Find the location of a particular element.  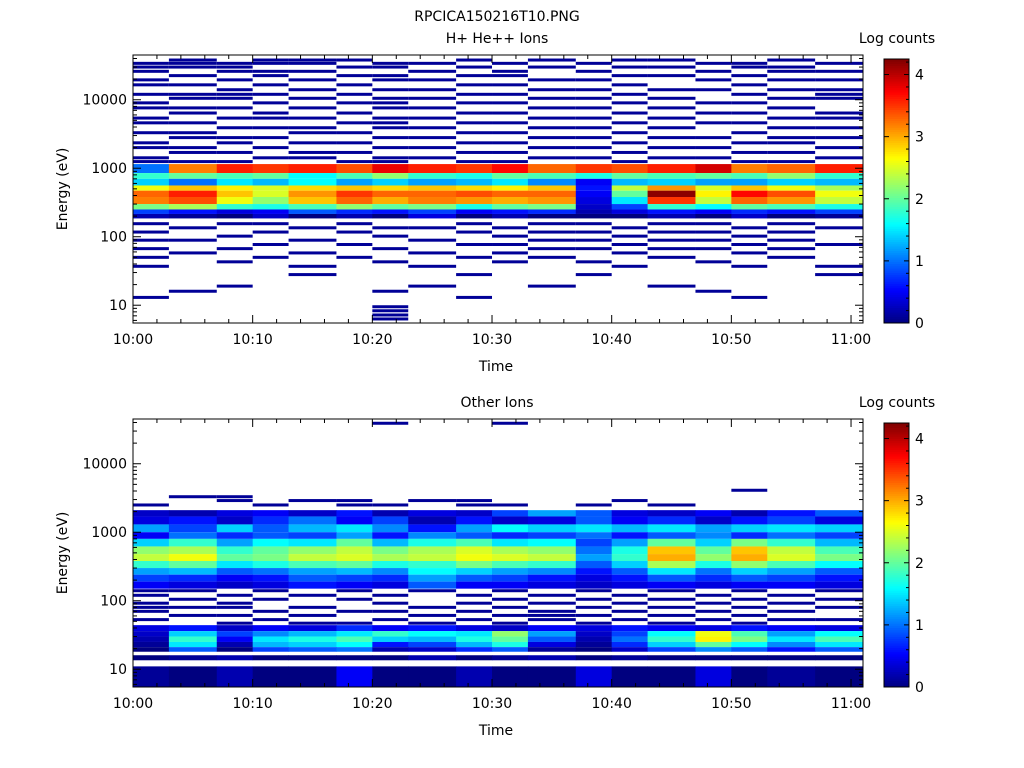

x-tick-label: 10:20 is located at coordinates (372, 704).